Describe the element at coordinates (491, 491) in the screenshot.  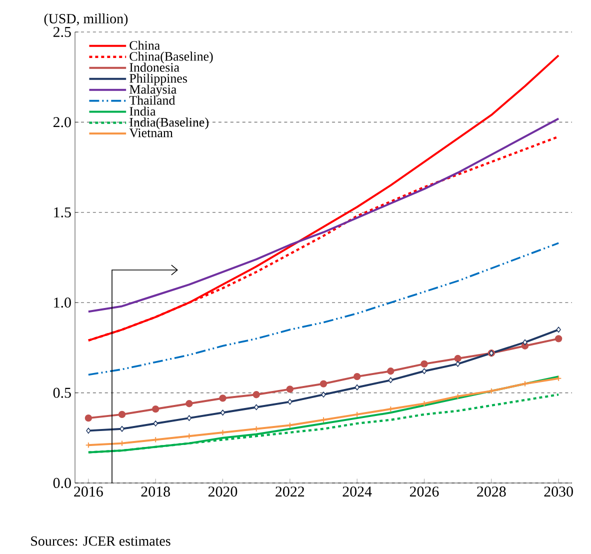
I see `x-tick-label: 2028` at that location.